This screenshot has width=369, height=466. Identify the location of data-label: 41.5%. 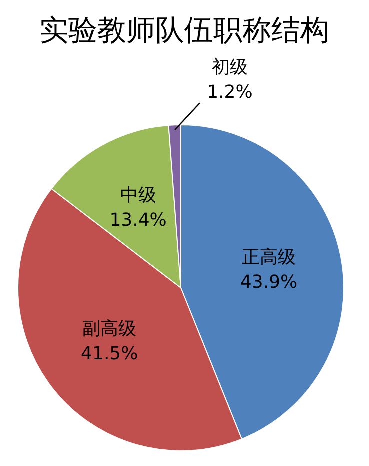
(109, 353).